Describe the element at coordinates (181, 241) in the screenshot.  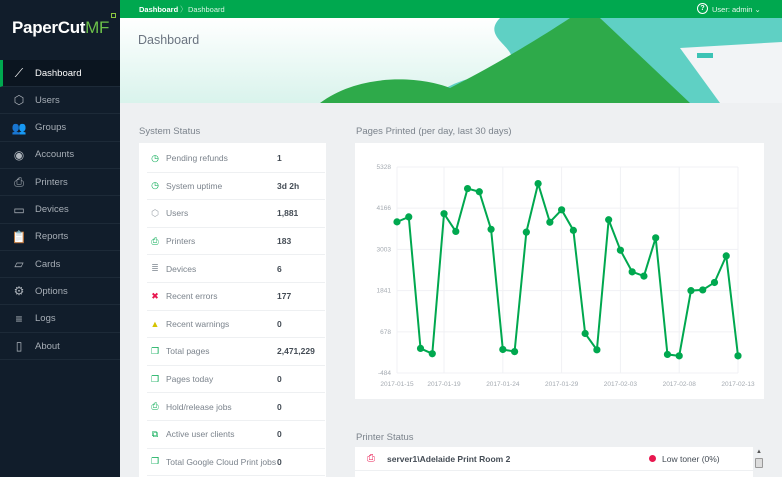
I see `status-label: Printers` at that location.